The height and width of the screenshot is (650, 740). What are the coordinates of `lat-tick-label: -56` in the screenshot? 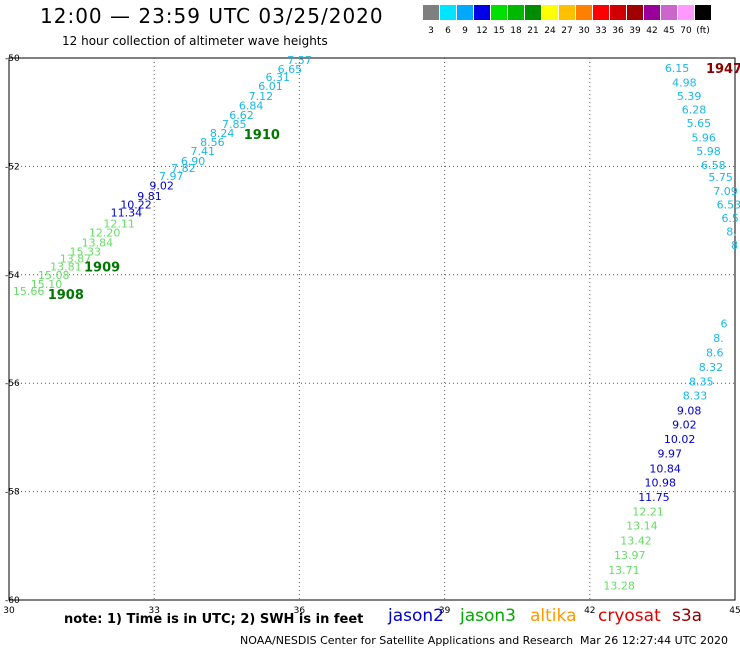 It's located at (12, 384).